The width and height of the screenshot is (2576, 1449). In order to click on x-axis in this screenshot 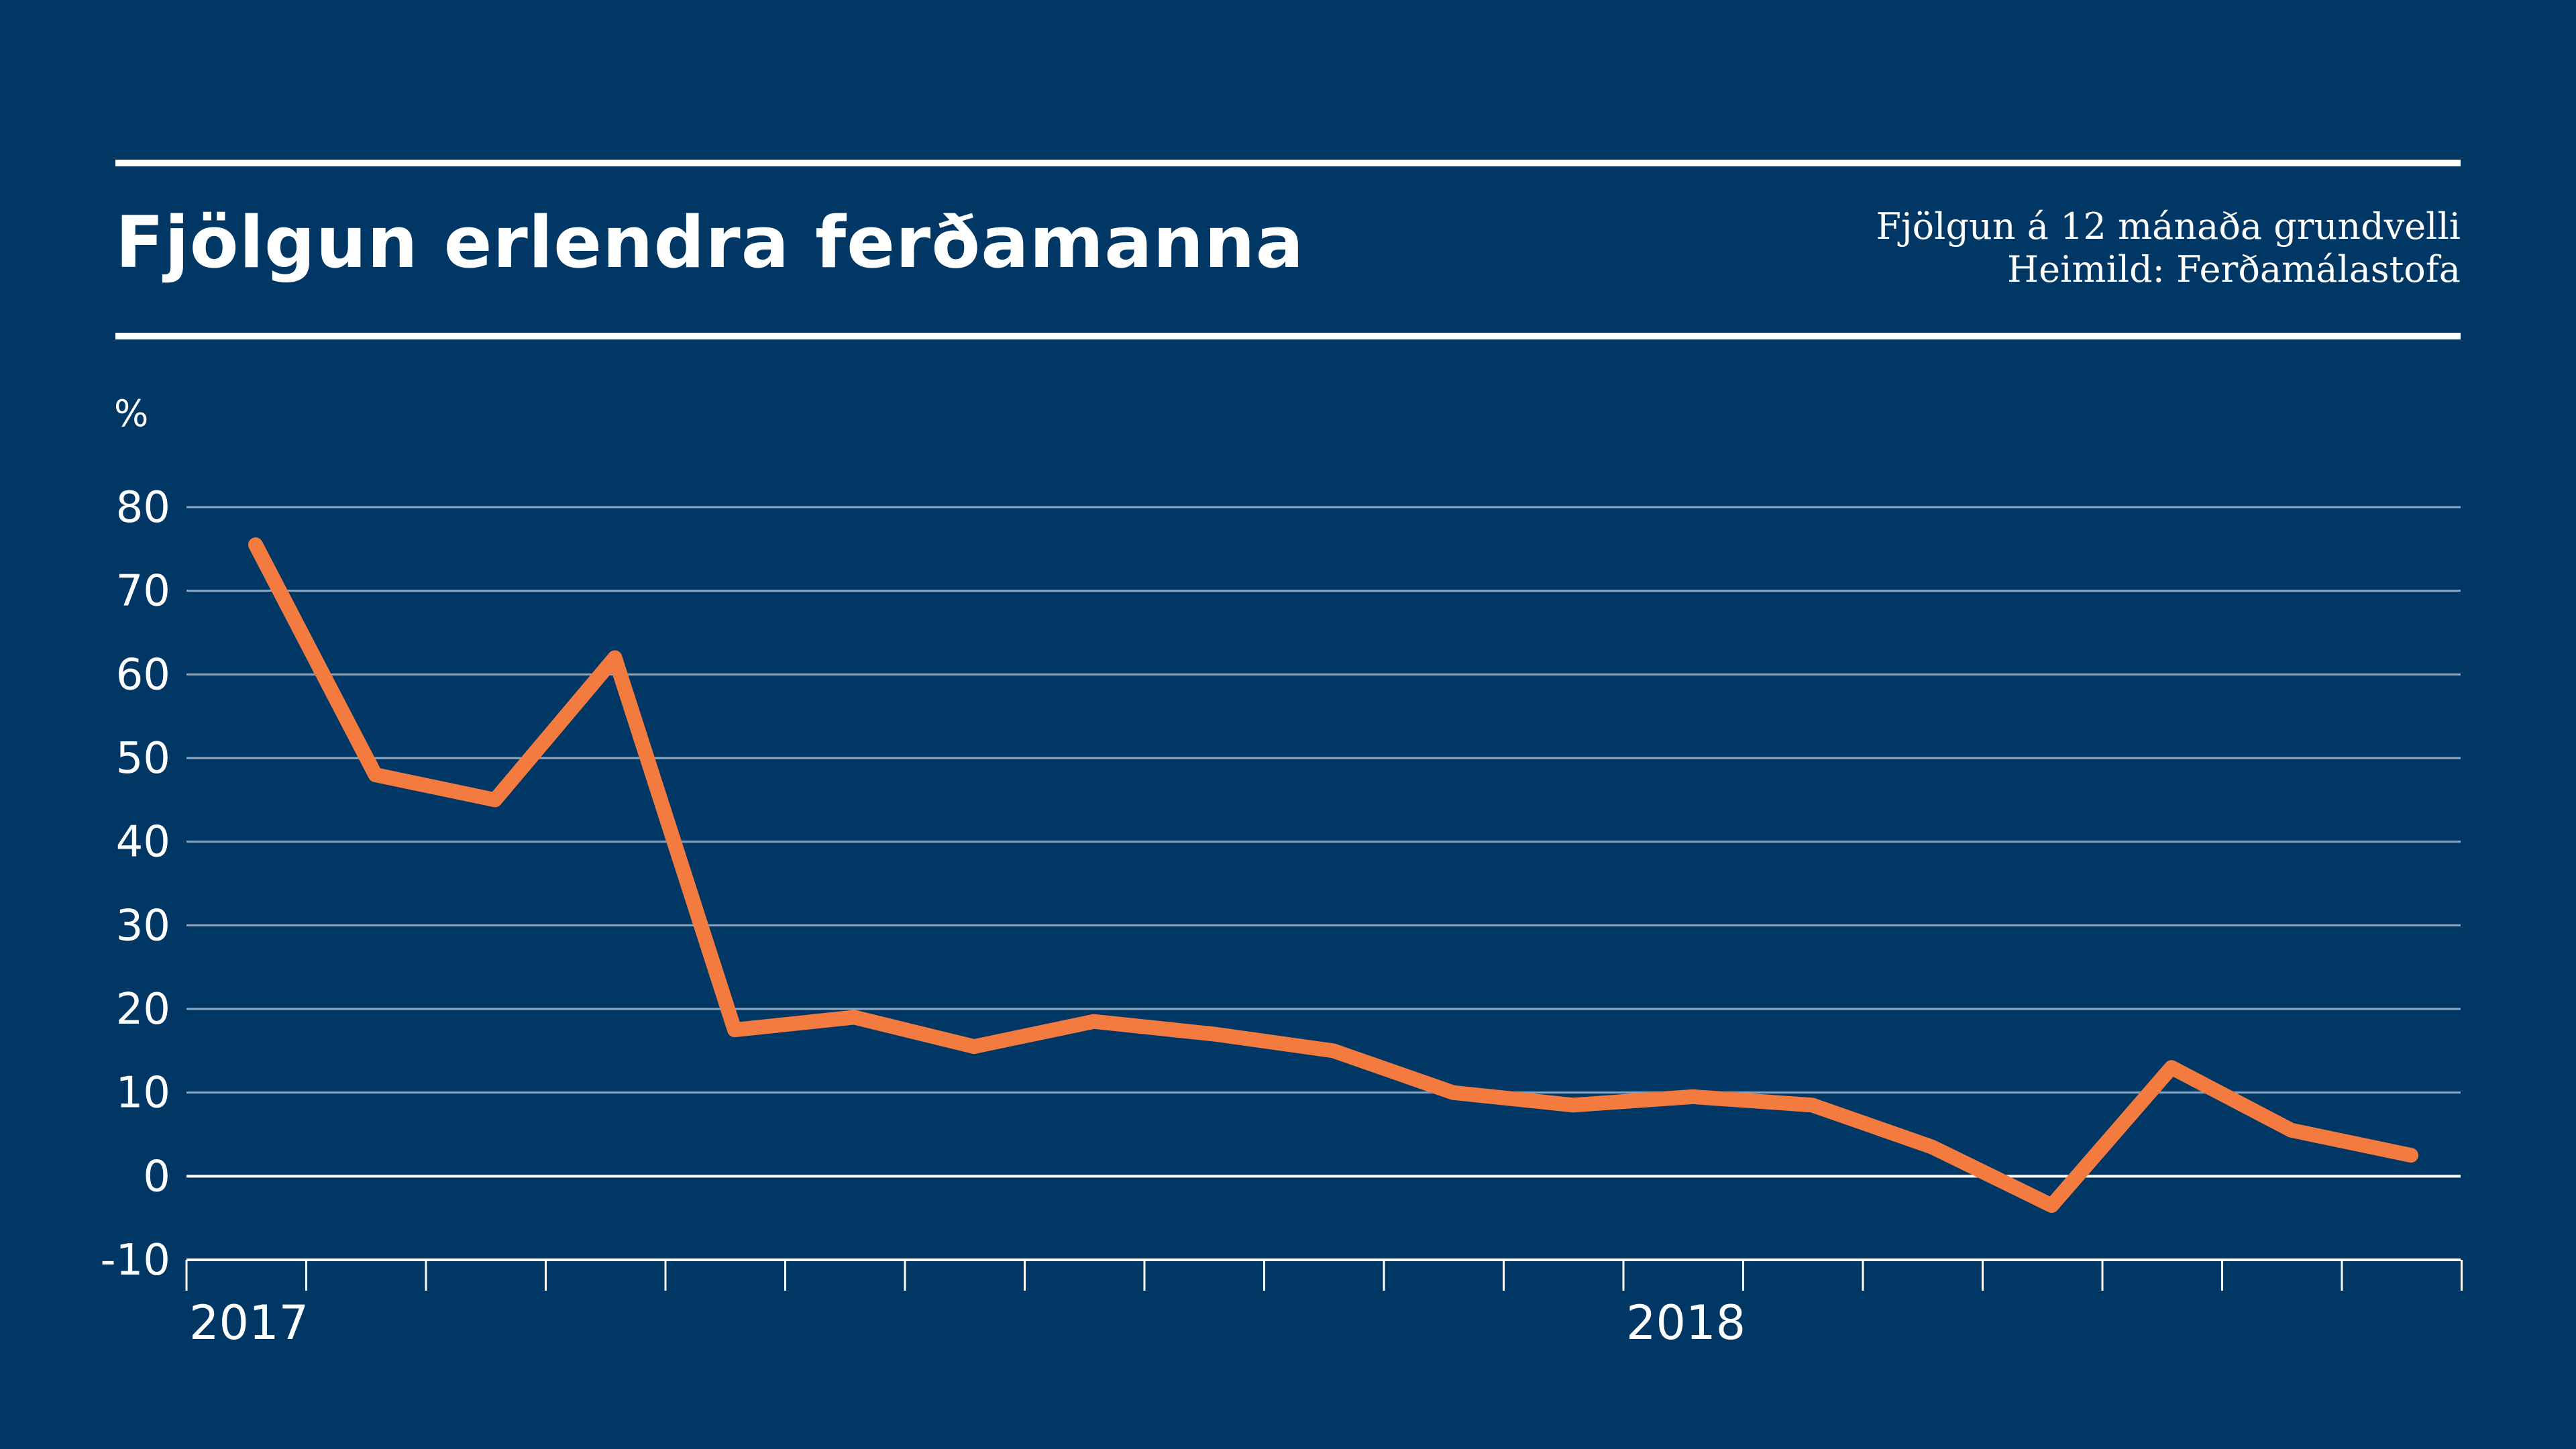, I will do `click(1324, 1274)`.